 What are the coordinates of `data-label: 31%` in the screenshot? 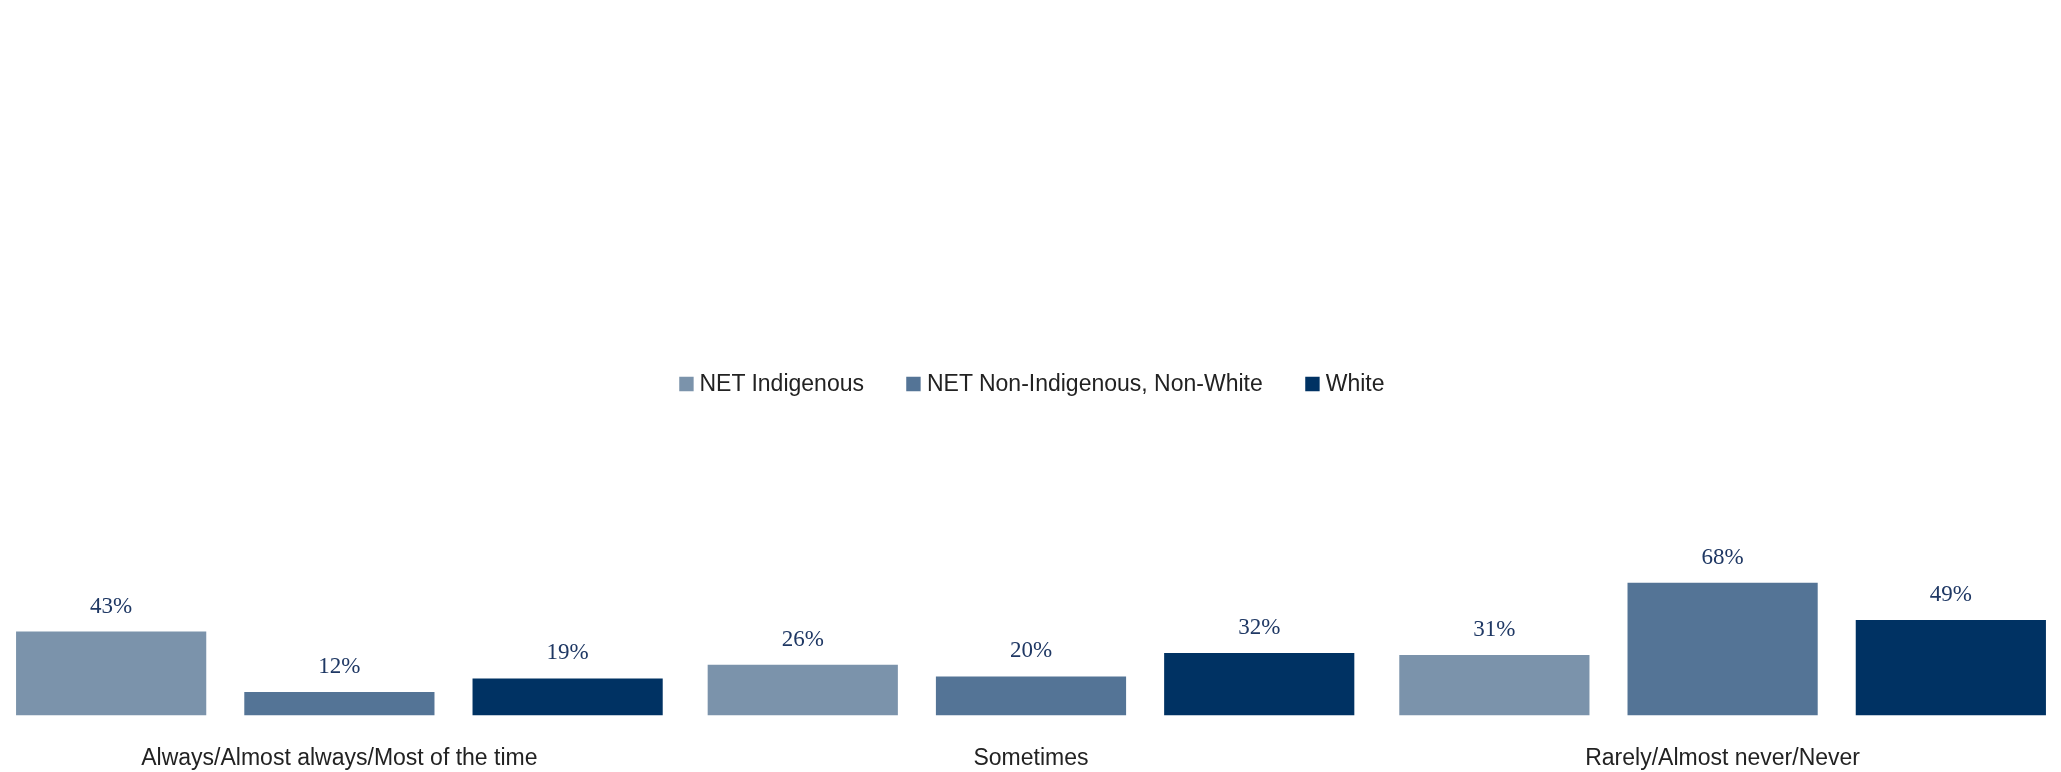 It's located at (1494, 629).